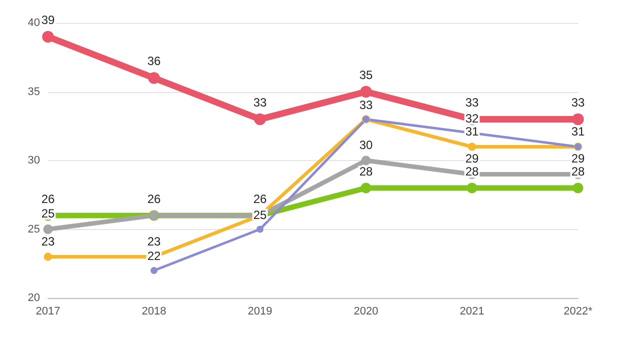 This screenshot has height=343, width=619. I want to click on data-label: 22, so click(154, 256).